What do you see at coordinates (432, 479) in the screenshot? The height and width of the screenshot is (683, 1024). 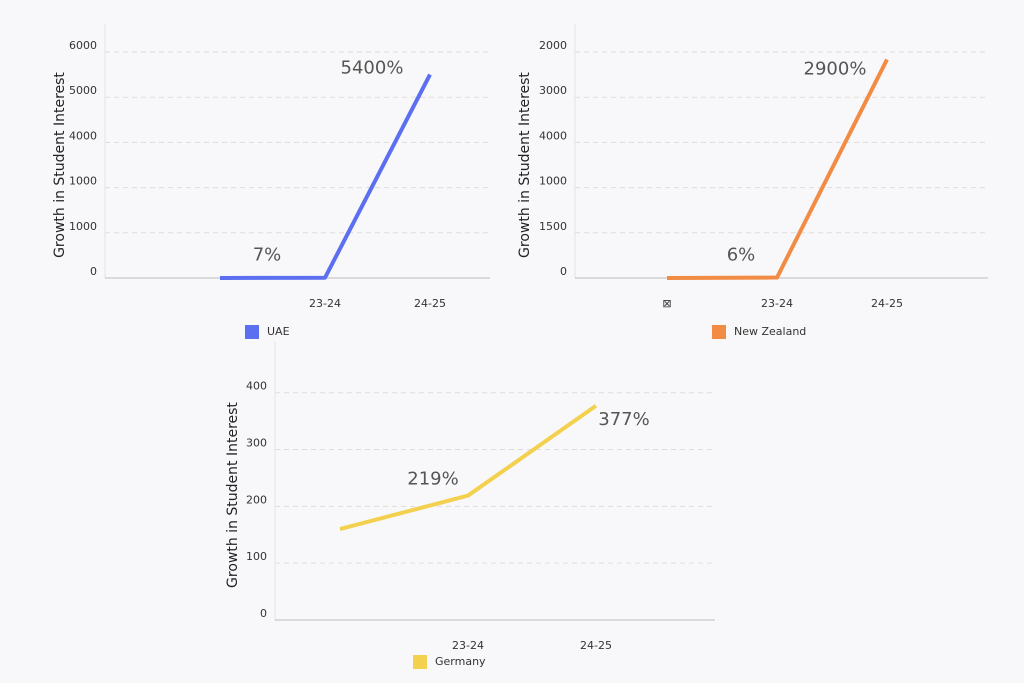 I see `value-label: 219%` at bounding box center [432, 479].